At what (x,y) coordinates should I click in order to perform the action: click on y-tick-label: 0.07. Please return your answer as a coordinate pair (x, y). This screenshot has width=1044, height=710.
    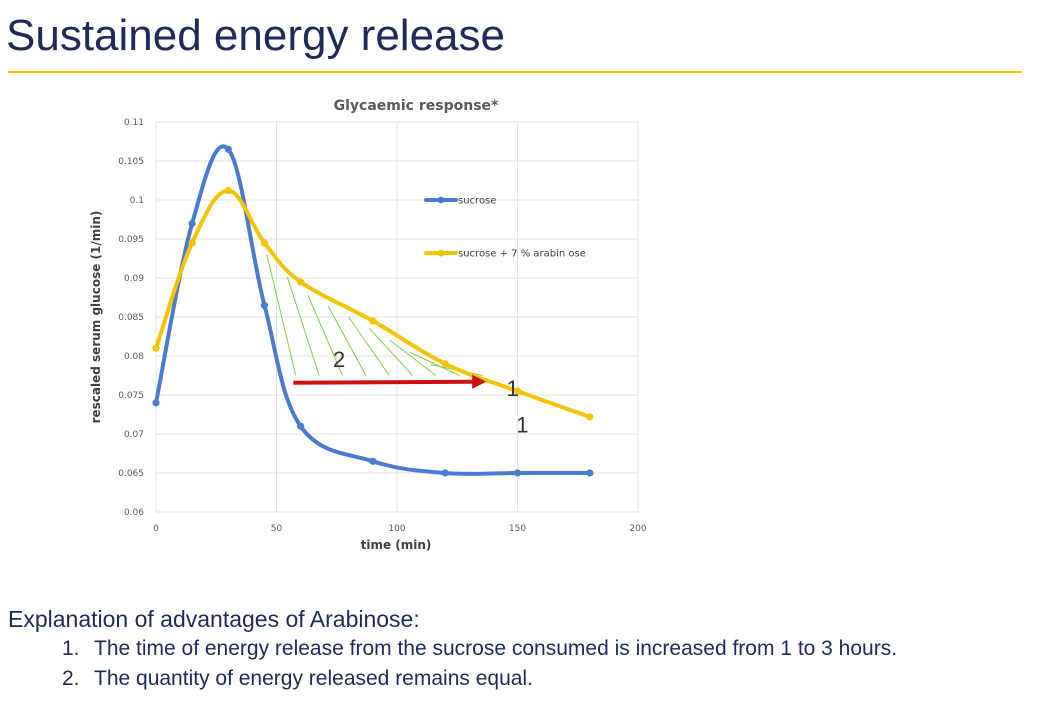
    Looking at the image, I should click on (134, 435).